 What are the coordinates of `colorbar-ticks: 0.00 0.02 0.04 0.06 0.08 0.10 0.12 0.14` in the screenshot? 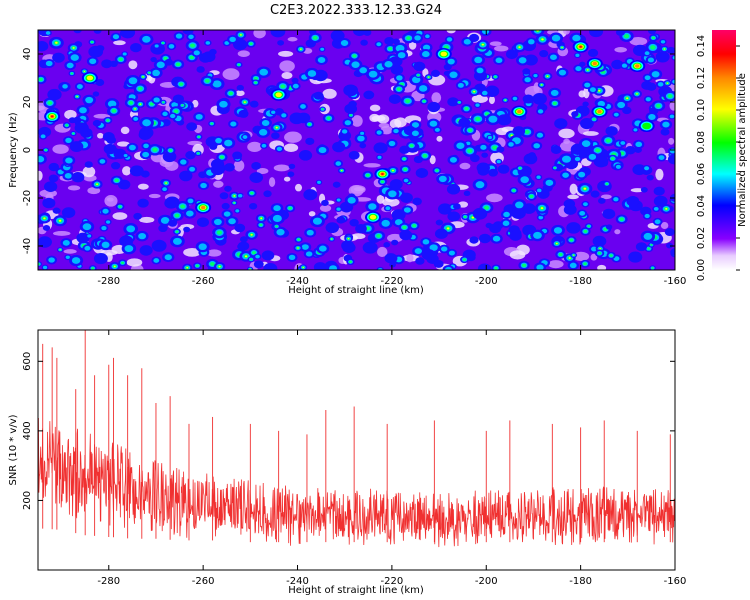 It's located at (718, 158).